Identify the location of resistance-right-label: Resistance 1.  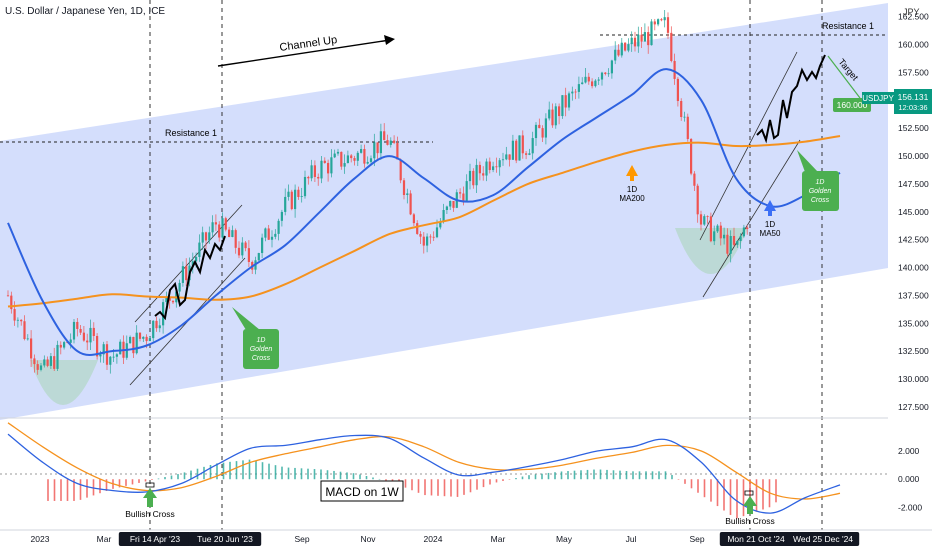
(848, 26).